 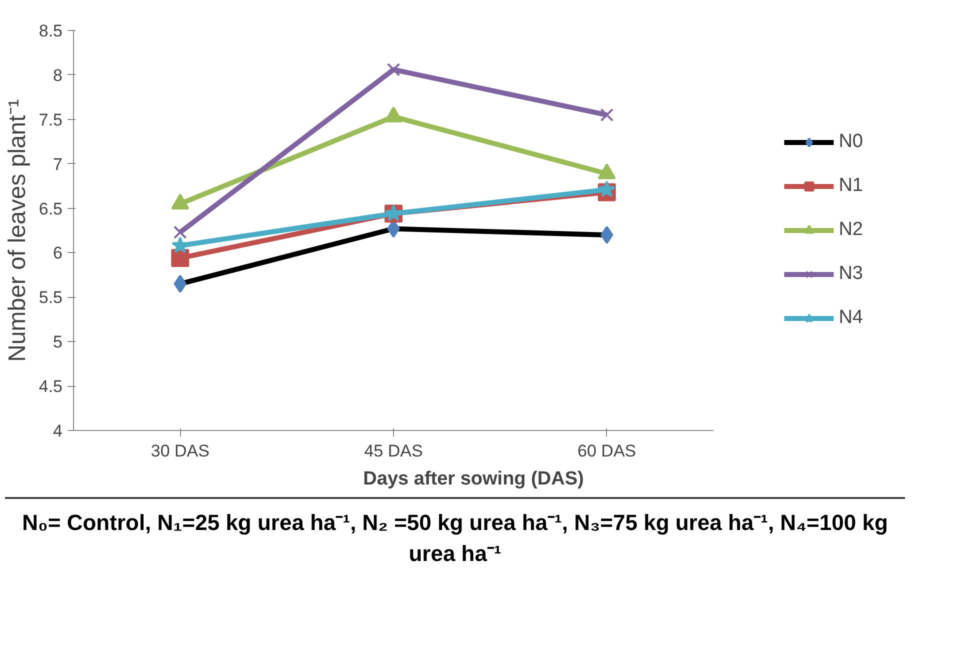 I want to click on x-tick-label: 30 DAS, so click(x=180, y=451).